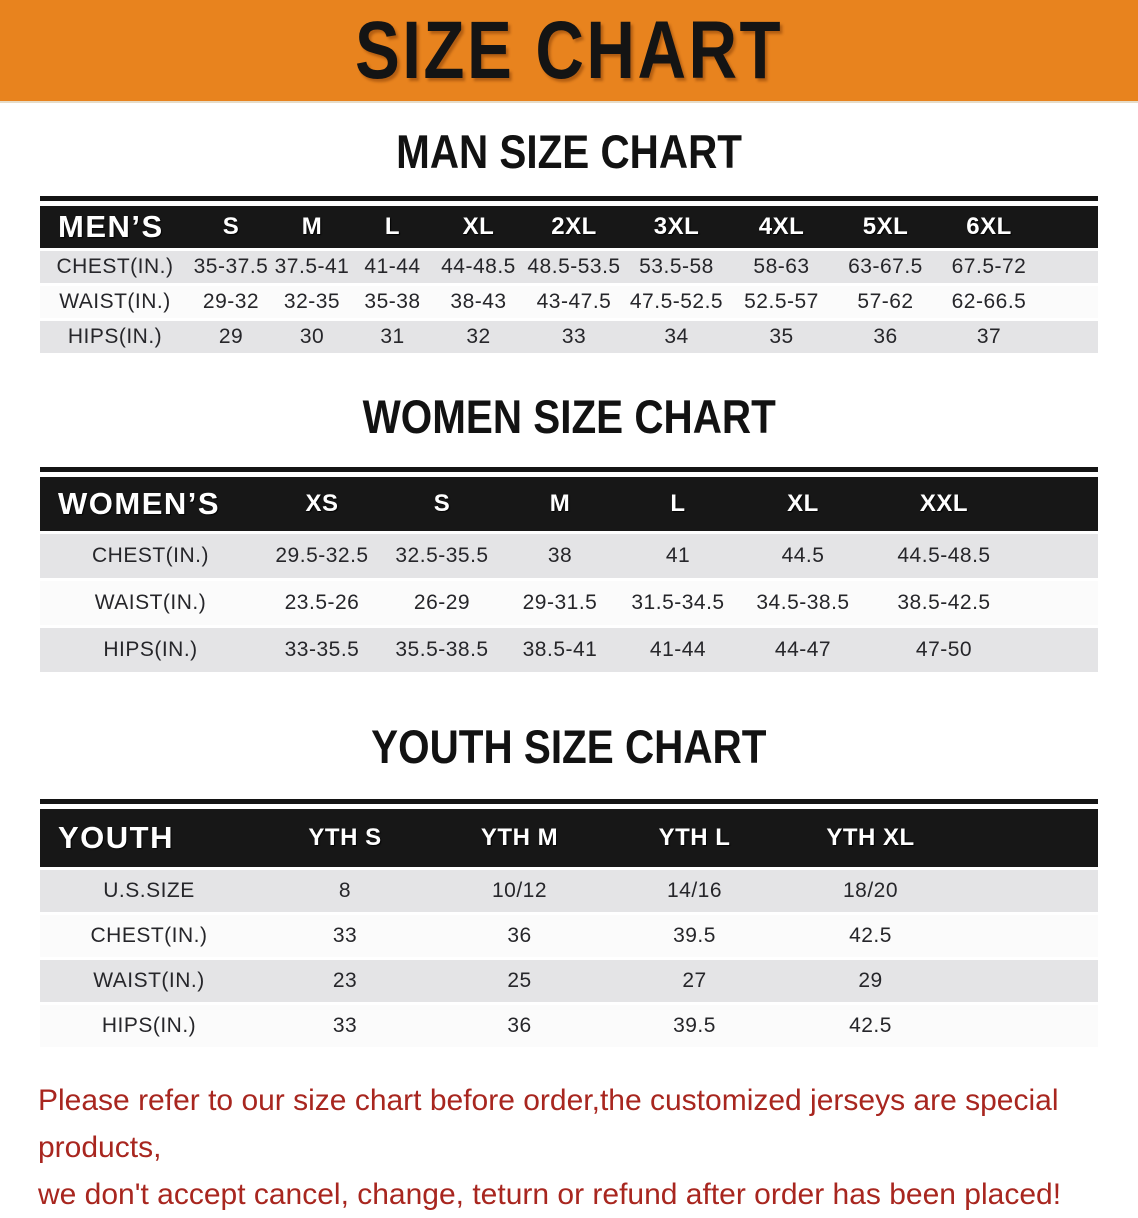 This screenshot has height=1218, width=1138. I want to click on table-cell: 53.5-58, so click(676, 267).